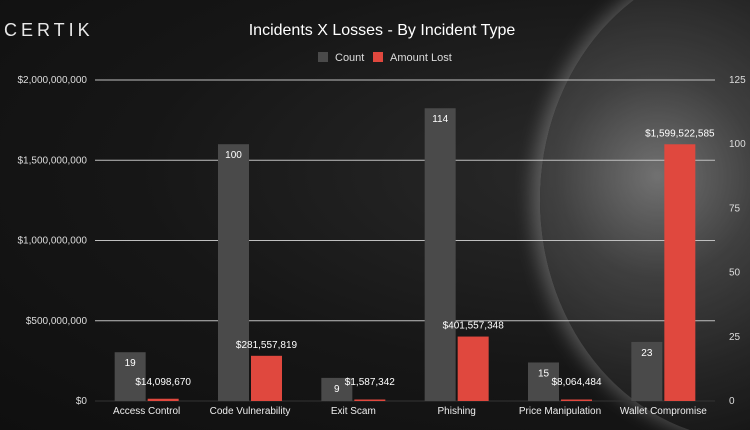 The width and height of the screenshot is (750, 430). Describe the element at coordinates (82, 401) in the screenshot. I see `left-tick-label: $0` at that location.